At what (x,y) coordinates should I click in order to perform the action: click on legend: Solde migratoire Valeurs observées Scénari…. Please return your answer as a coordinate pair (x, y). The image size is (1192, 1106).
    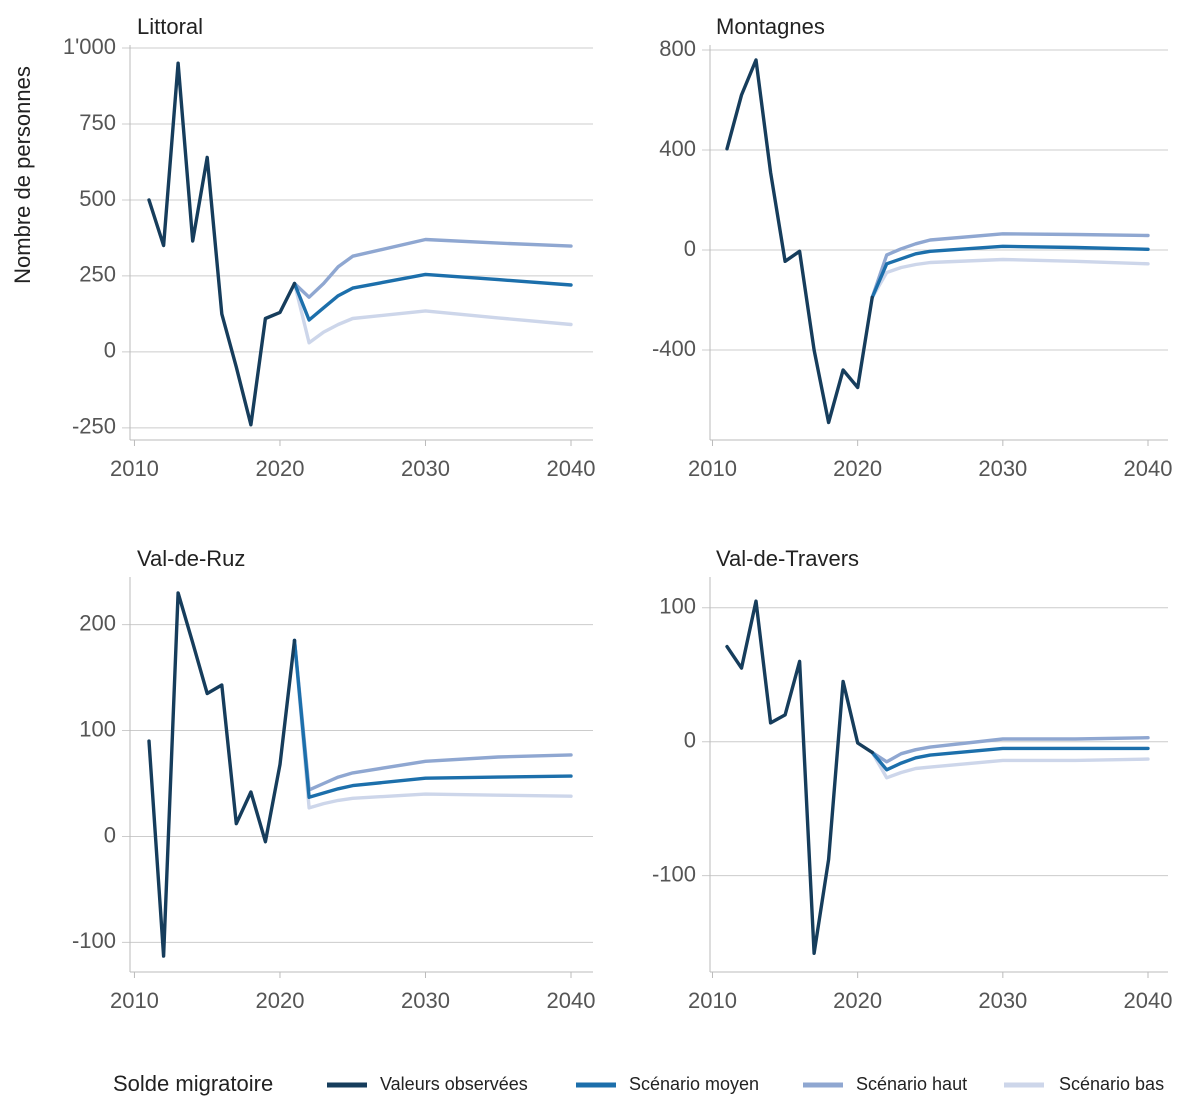
    Looking at the image, I should click on (638, 1083).